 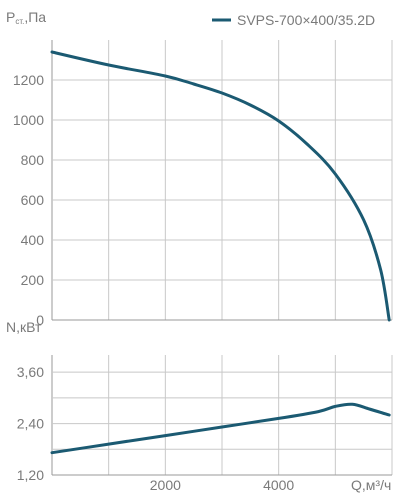 What do you see at coordinates (278, 485) in the screenshot?
I see `flow-tick-label: 4000` at bounding box center [278, 485].